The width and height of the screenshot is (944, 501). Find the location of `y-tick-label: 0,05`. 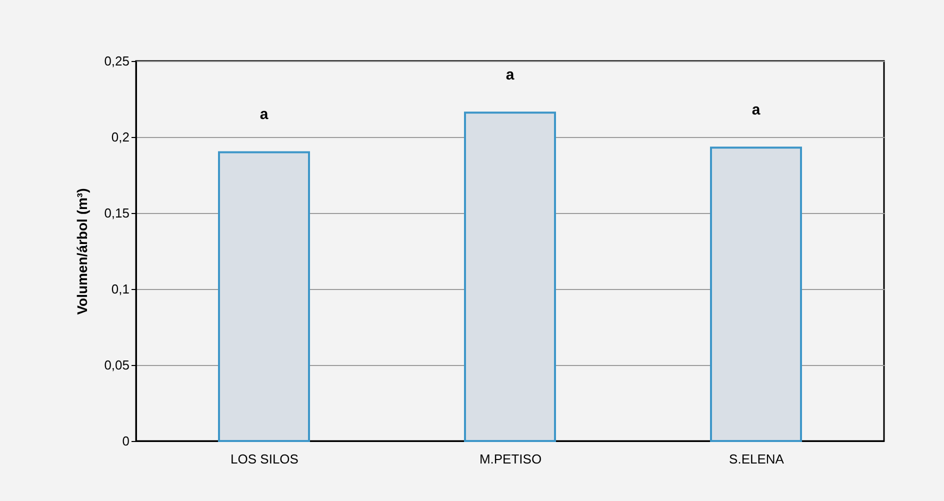

y-tick-label: 0,05 is located at coordinates (117, 365).